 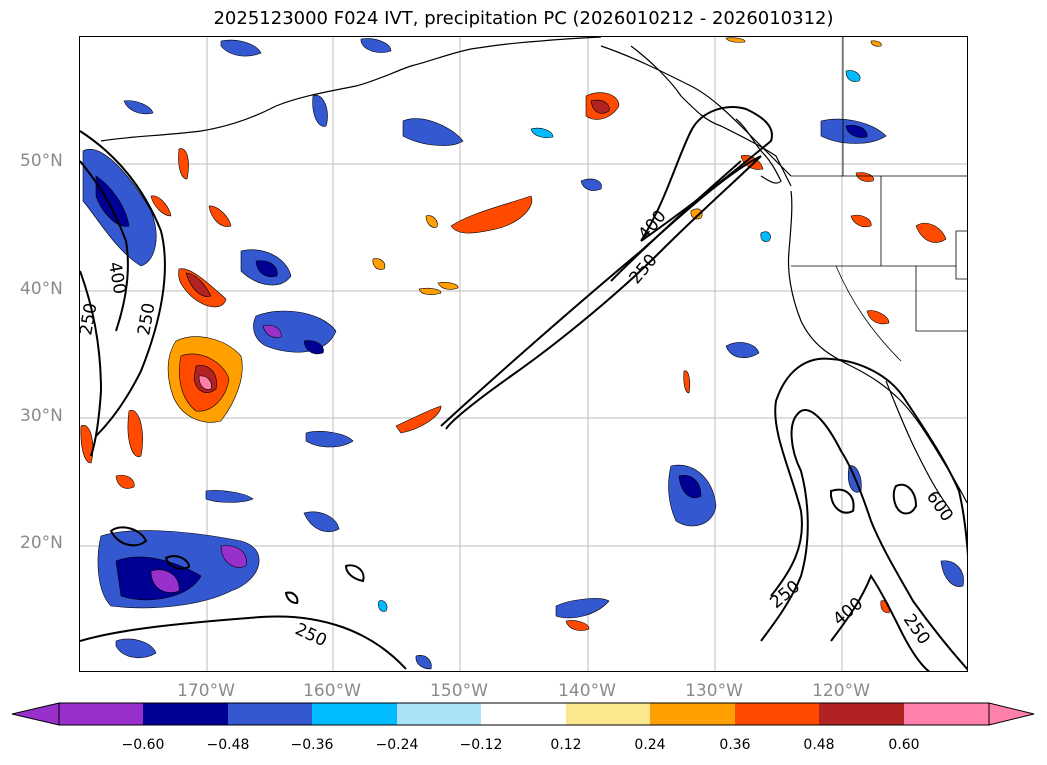 What do you see at coordinates (714, 691) in the screenshot?
I see `lon-label-130w: 130°W` at bounding box center [714, 691].